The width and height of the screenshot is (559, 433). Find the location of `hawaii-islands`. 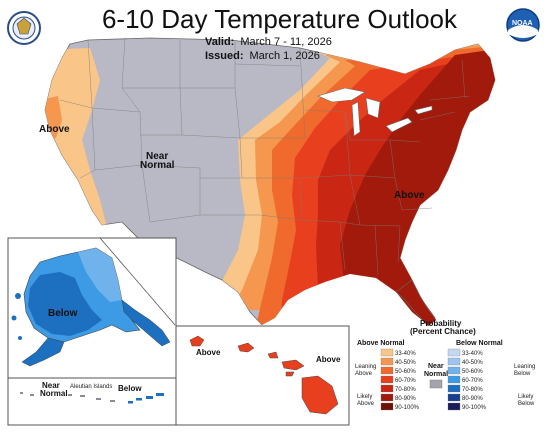

hawaii-islands is located at coordinates (264, 375).